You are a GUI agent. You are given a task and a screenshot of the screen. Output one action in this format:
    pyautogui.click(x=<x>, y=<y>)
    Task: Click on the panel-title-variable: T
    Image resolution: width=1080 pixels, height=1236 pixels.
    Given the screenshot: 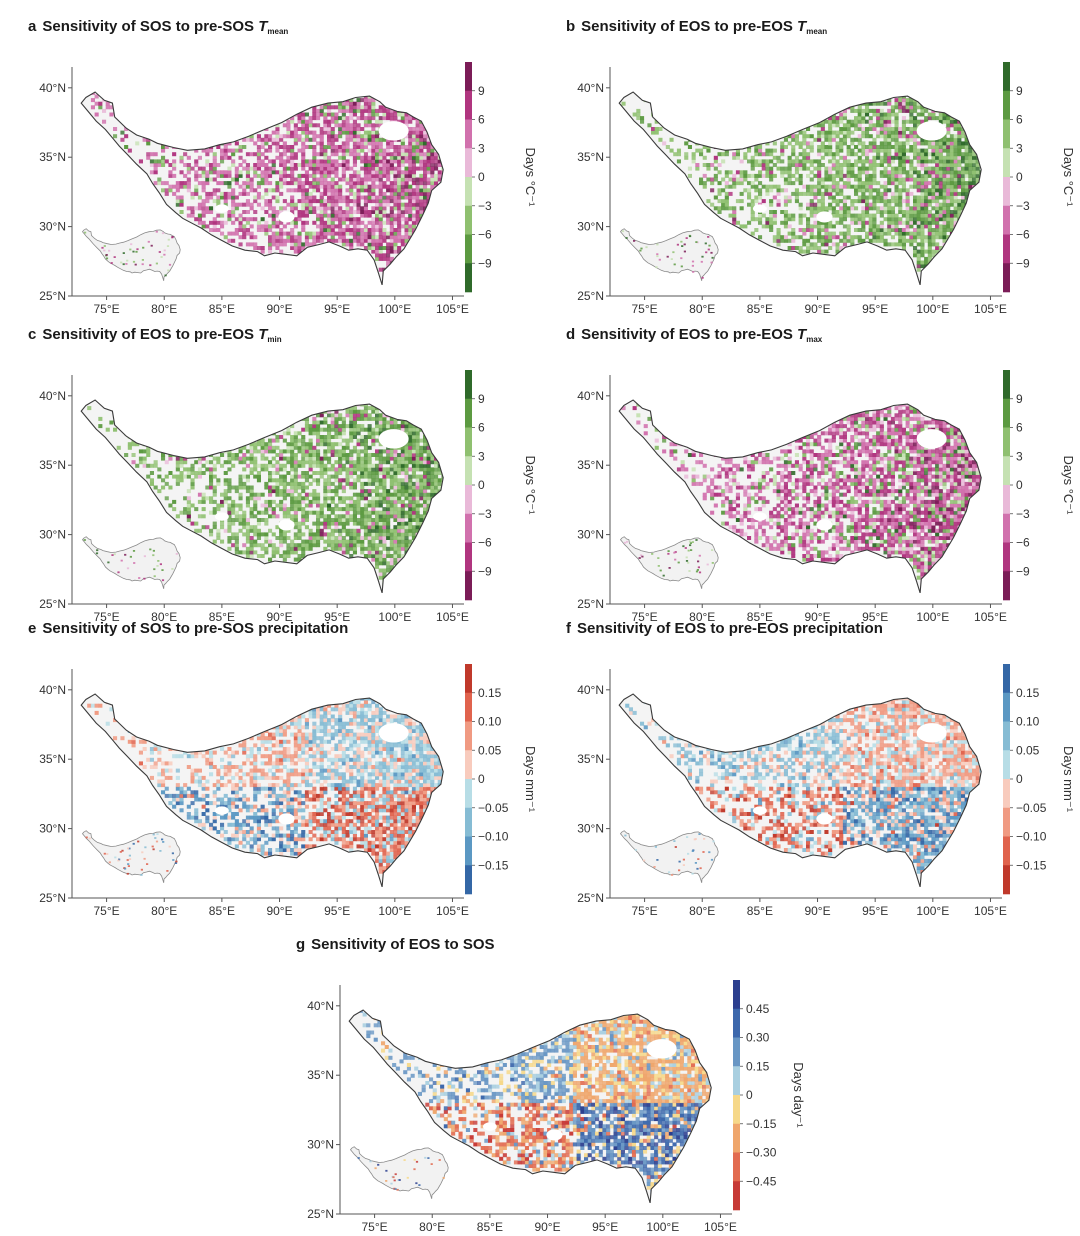 What is the action you would take?
    pyautogui.click(x=801, y=26)
    